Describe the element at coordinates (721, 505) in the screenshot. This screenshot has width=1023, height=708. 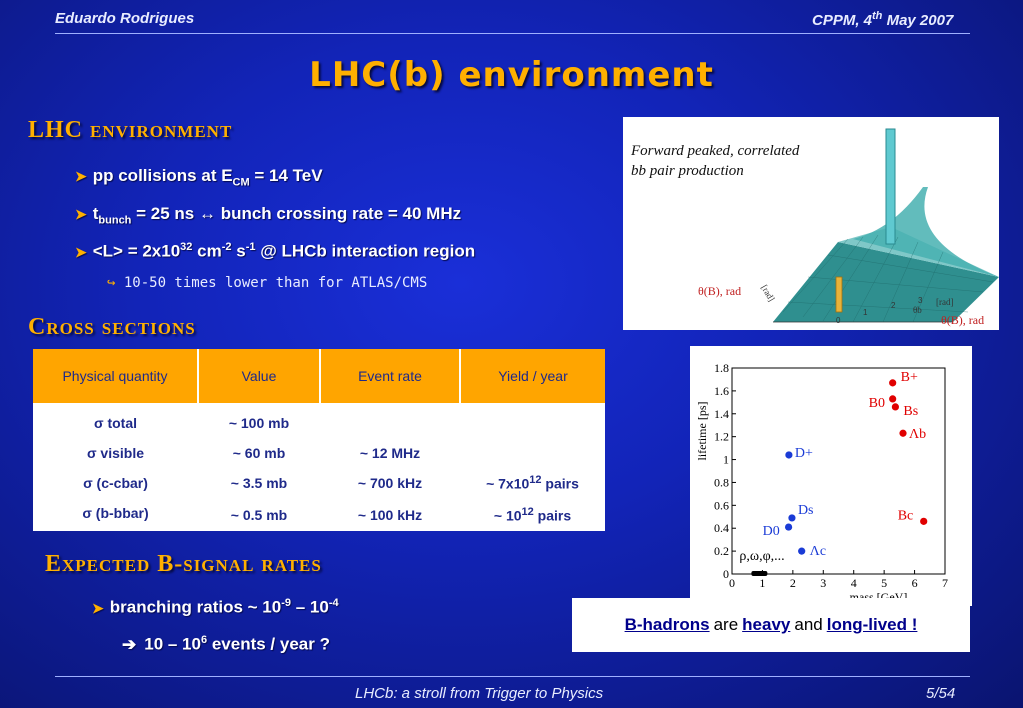
I see `y-tick-label: 0.6` at that location.